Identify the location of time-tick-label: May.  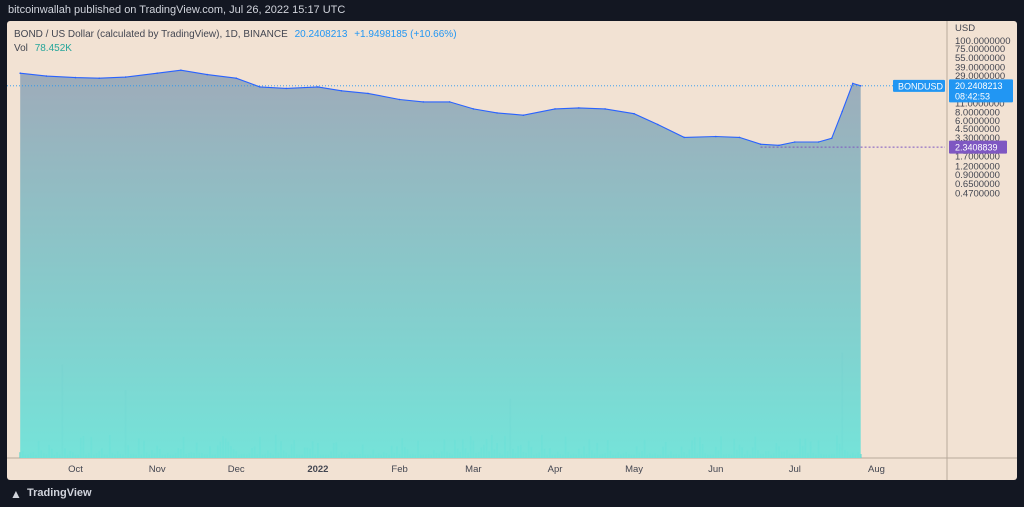
(634, 469).